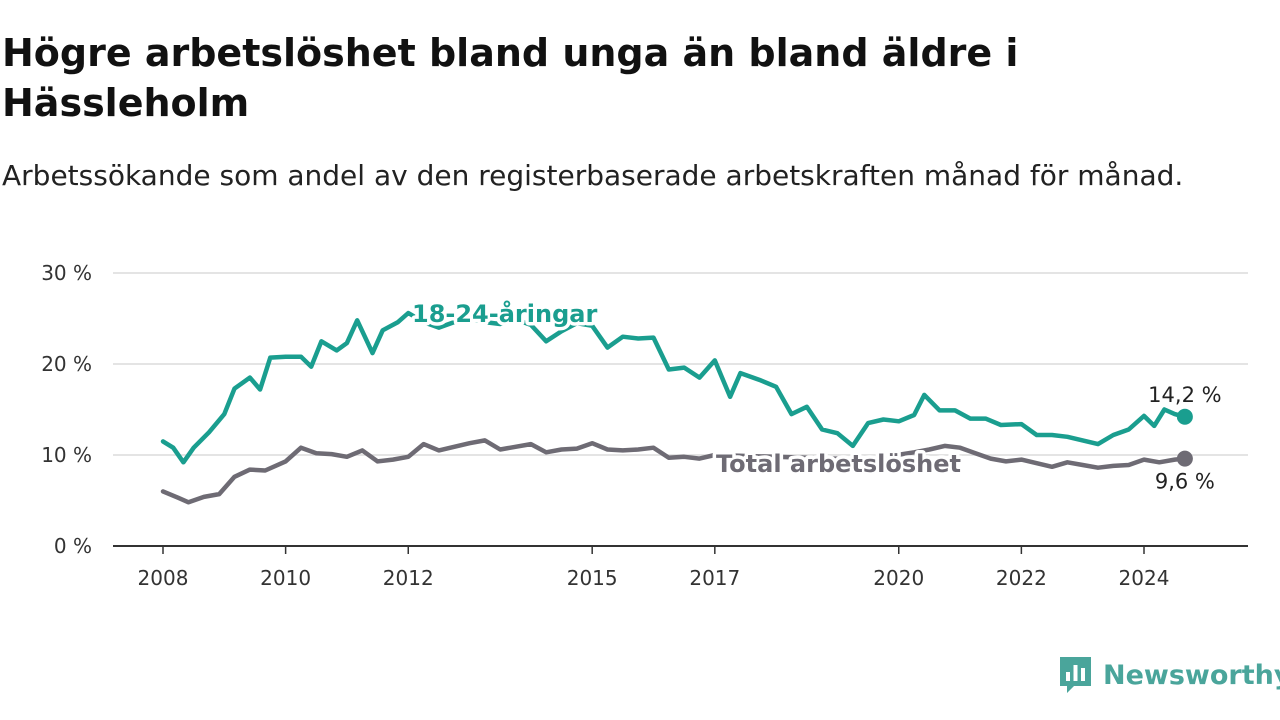 The width and height of the screenshot is (1280, 720). Describe the element at coordinates (1184, 416) in the screenshot. I see `end-point-youth` at that location.